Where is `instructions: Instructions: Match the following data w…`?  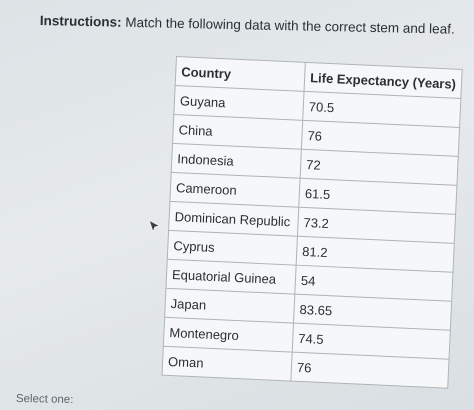 instructions: Instructions: Match the following data w… is located at coordinates (255, 25).